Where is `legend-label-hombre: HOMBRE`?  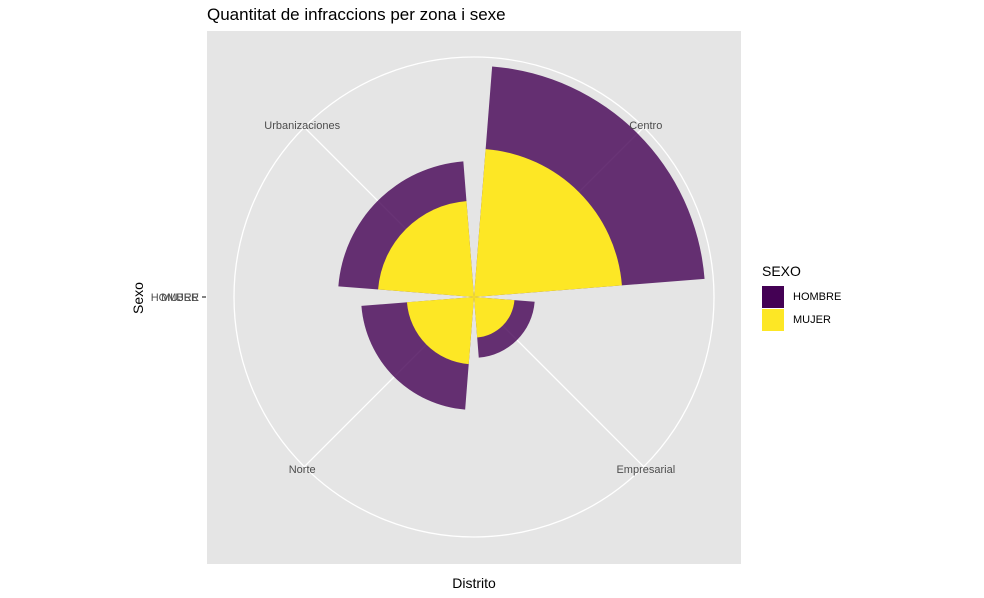
legend-label-hombre: HOMBRE is located at coordinates (817, 296).